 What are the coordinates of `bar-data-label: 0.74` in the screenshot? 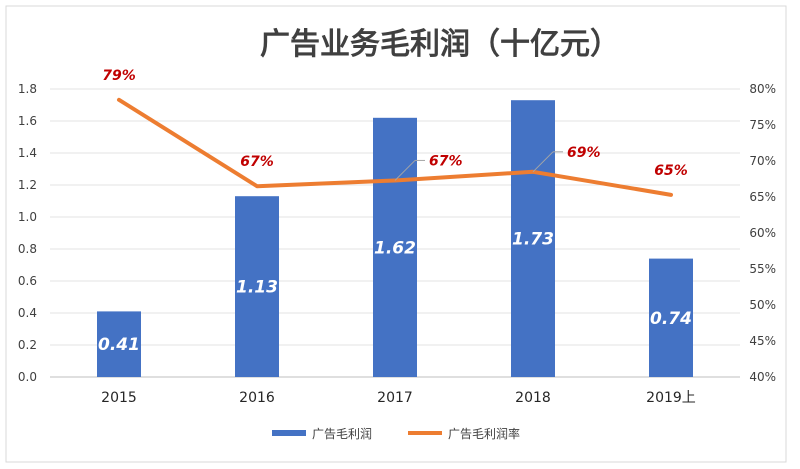 It's located at (671, 319).